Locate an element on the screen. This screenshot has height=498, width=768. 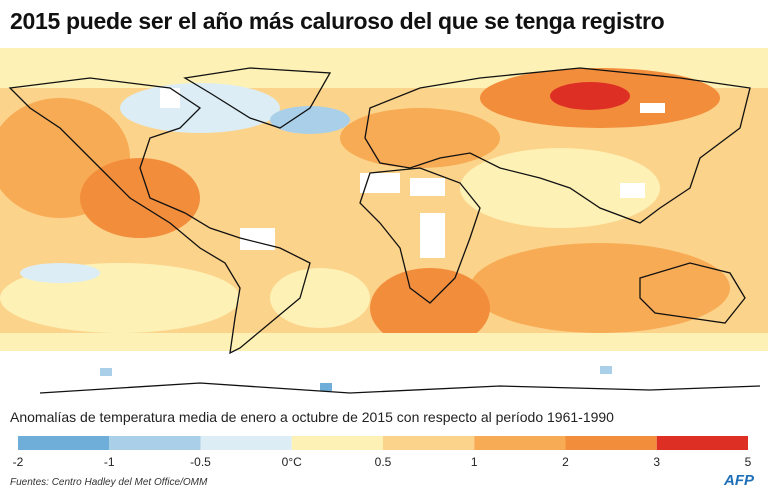
legend-label: 2 is located at coordinates (565, 462).